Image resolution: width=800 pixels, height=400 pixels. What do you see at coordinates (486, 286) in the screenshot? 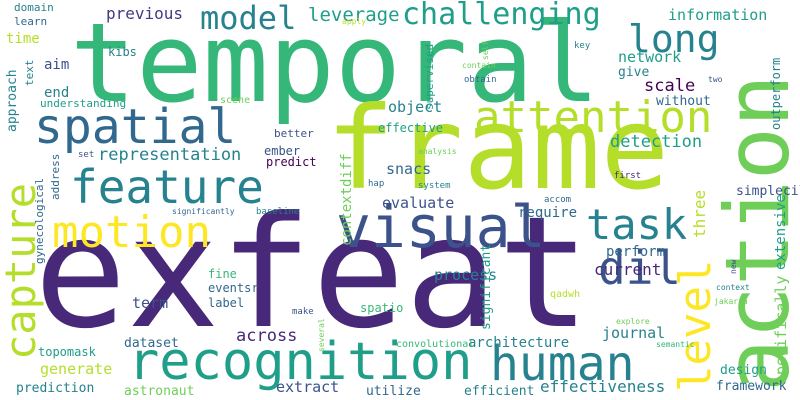
I see `word-significant: significant` at bounding box center [486, 286].